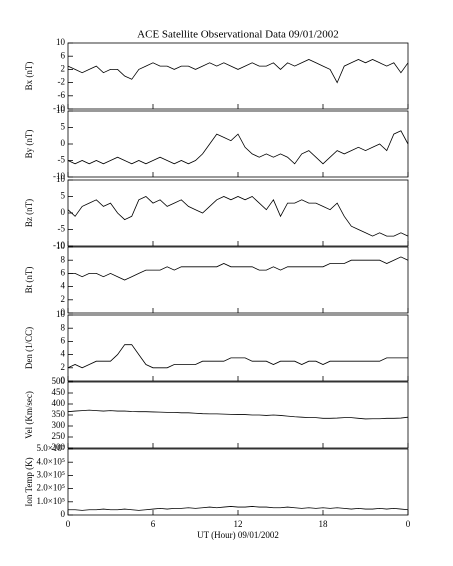  I want to click on y-tick-label: 5.0×10⁵, so click(51, 448).